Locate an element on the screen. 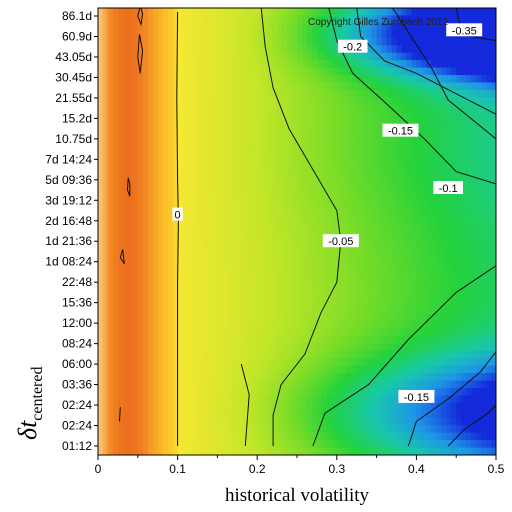  y-tick-label: 01:12 is located at coordinates (77, 446).